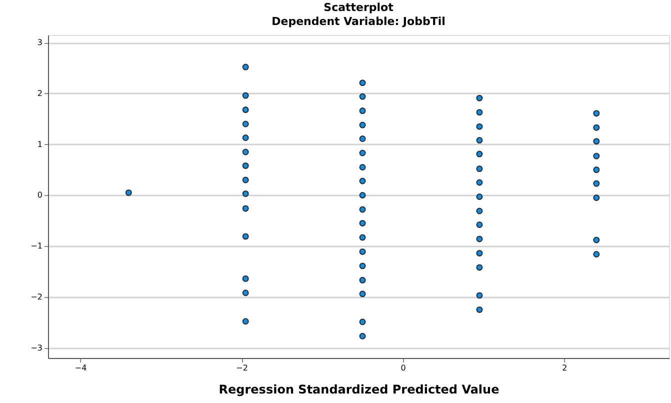 This screenshot has width=671, height=403. What do you see at coordinates (36, 347) in the screenshot?
I see `y-tick-label: −3` at bounding box center [36, 347].